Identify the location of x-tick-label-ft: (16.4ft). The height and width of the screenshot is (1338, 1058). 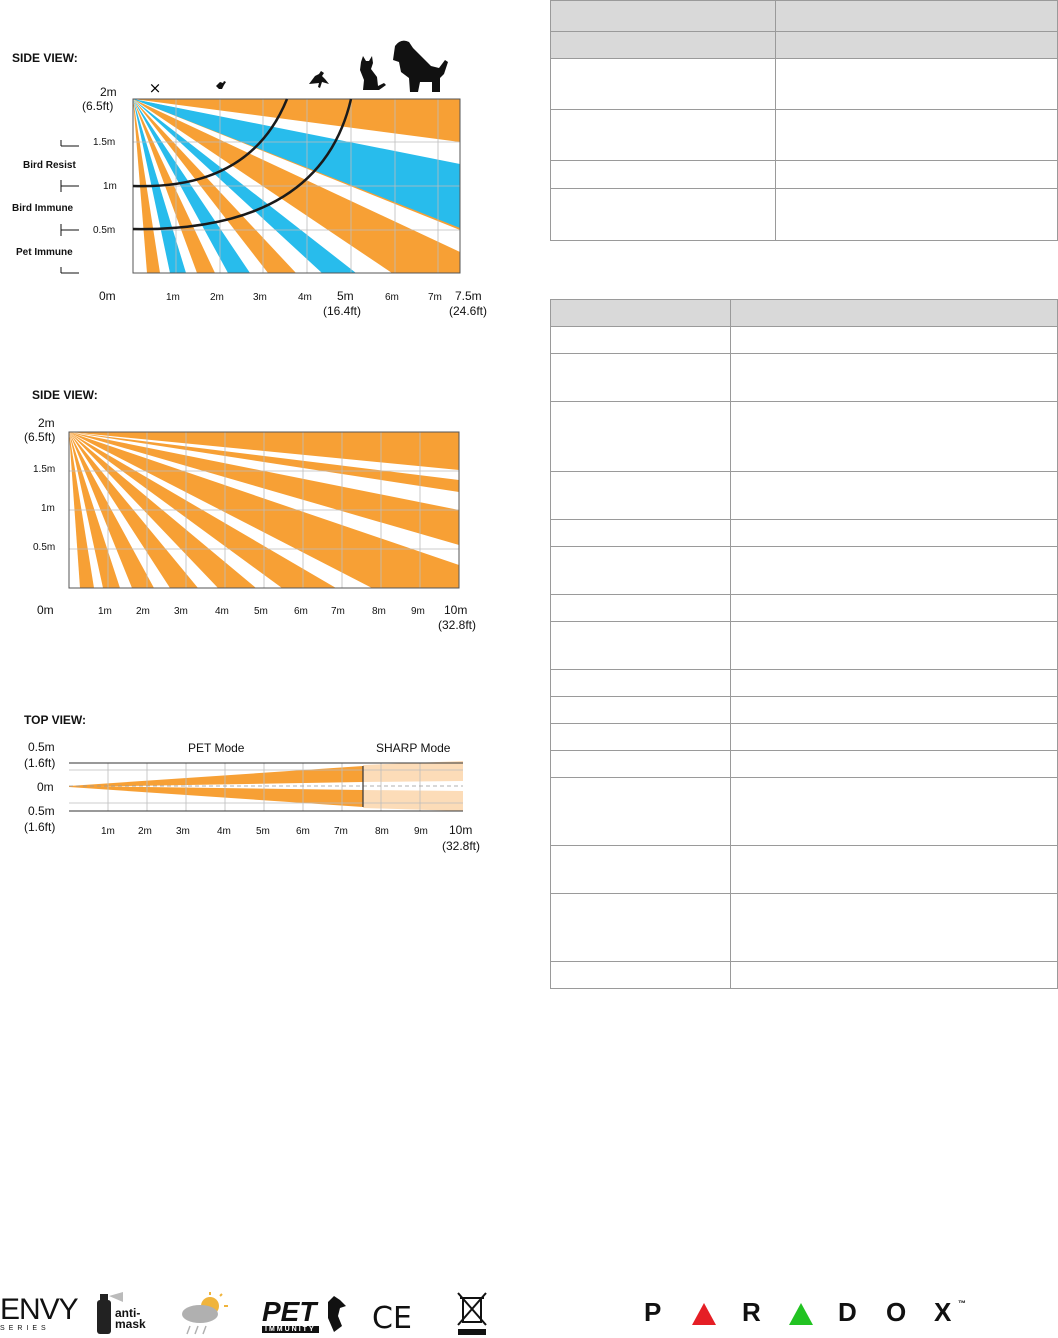
(342, 311).